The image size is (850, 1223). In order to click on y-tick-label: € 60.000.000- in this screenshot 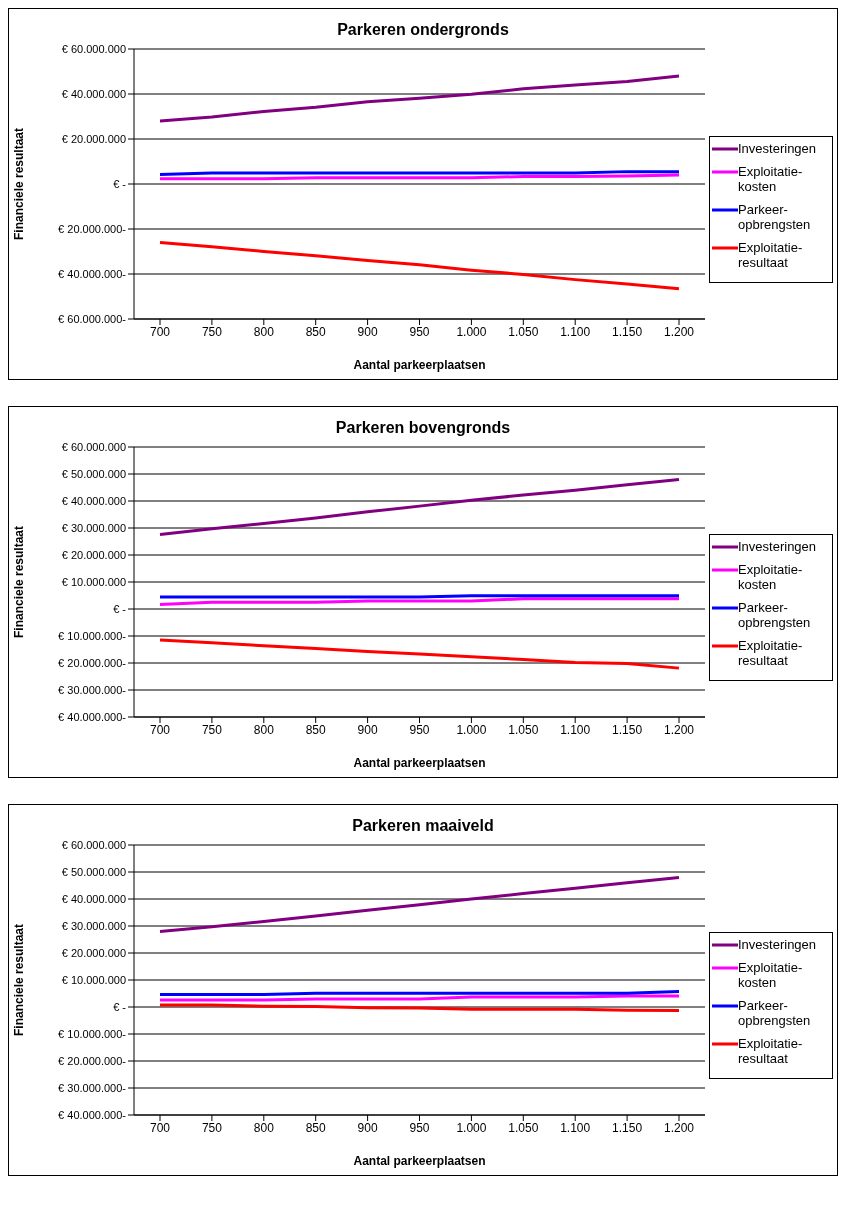, I will do `click(92, 318)`.